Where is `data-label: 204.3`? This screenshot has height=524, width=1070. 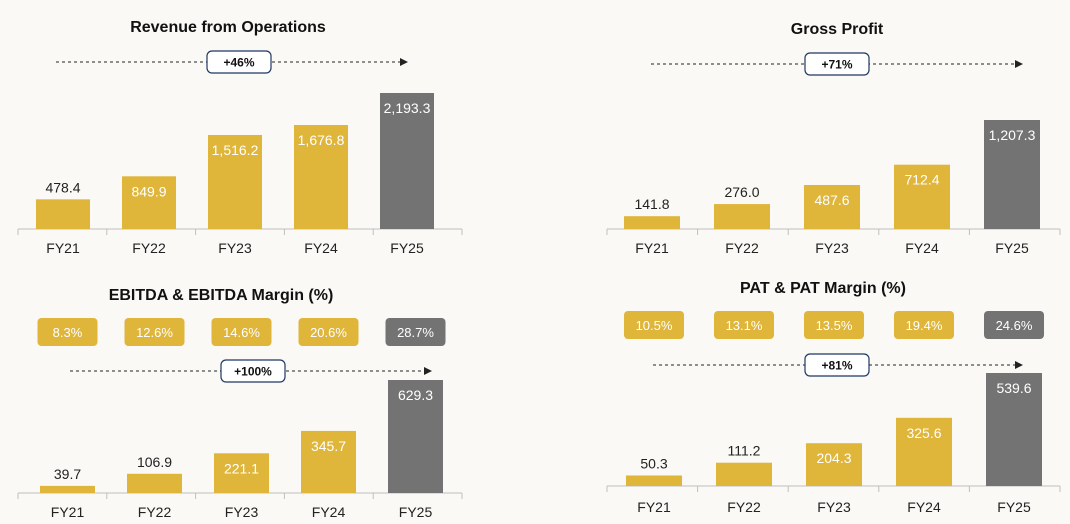 data-label: 204.3 is located at coordinates (833, 458).